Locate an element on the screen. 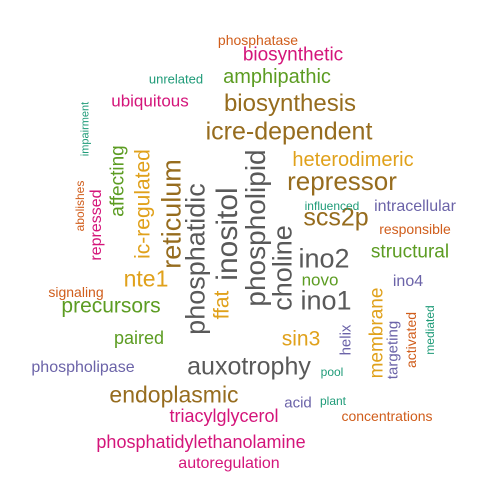 This screenshot has height=500, width=500. word-structural: structural is located at coordinates (410, 252).